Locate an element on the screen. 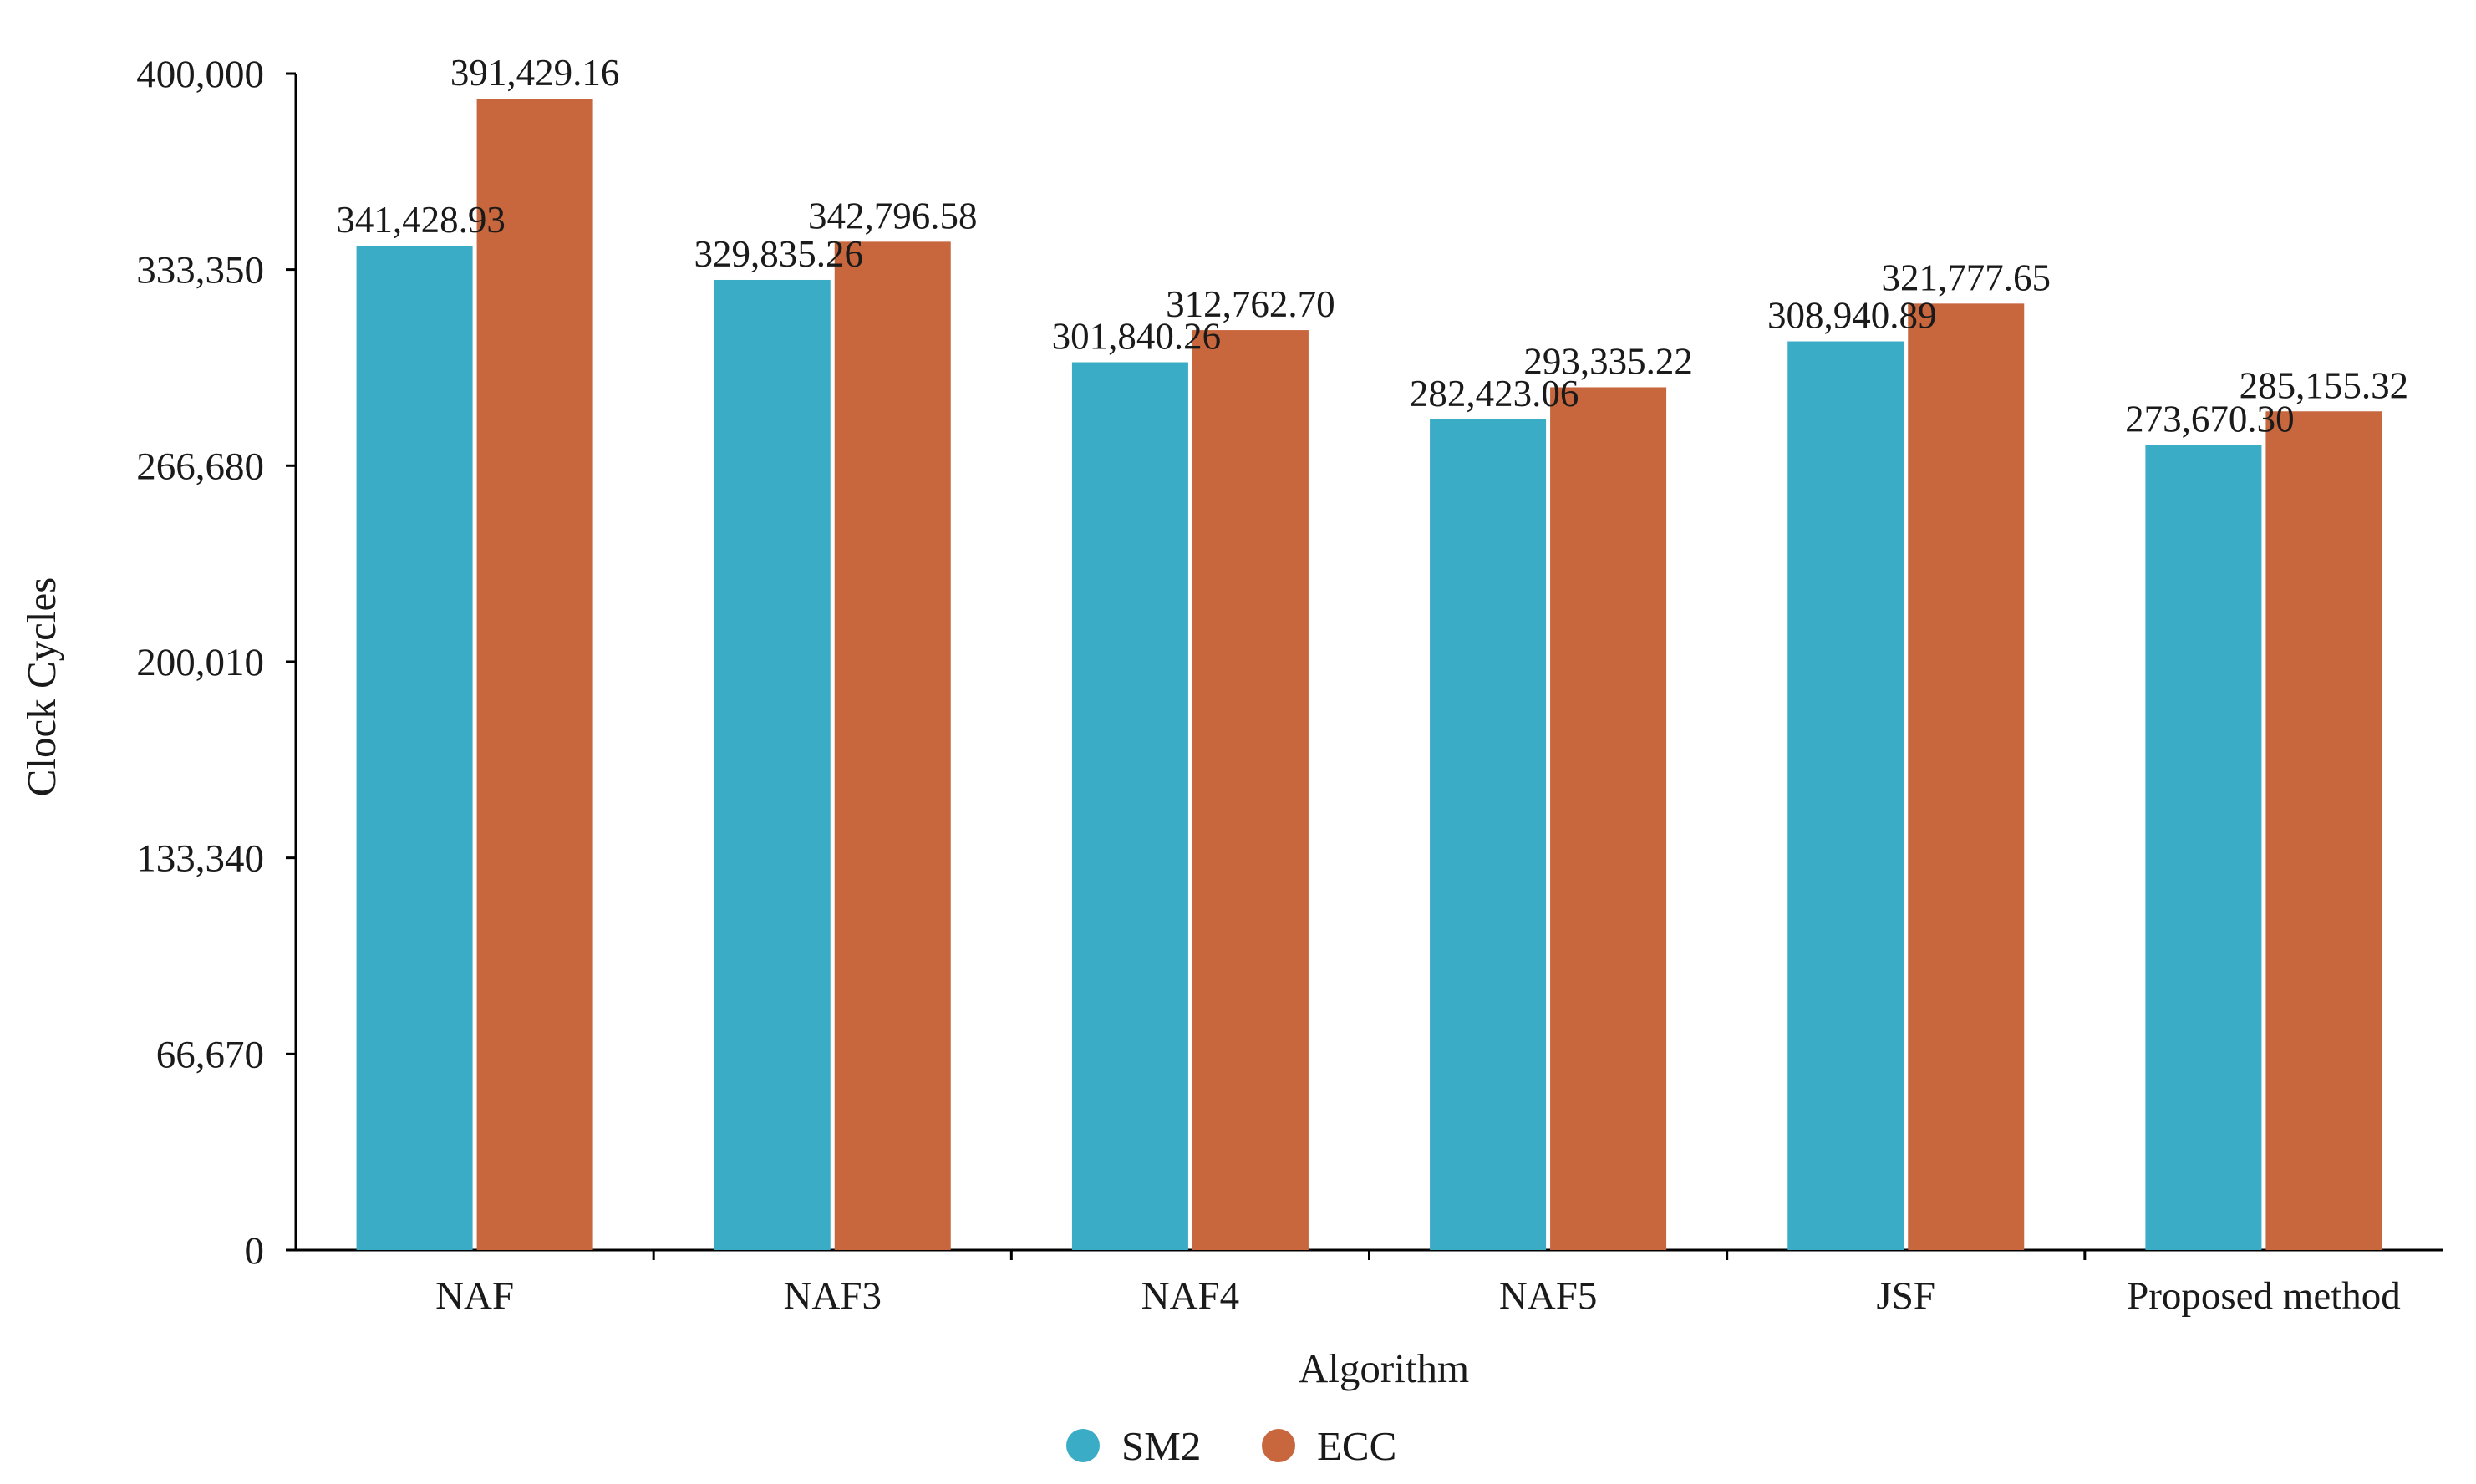  data-label-sm2: 341,428.93 is located at coordinates (421, 220).